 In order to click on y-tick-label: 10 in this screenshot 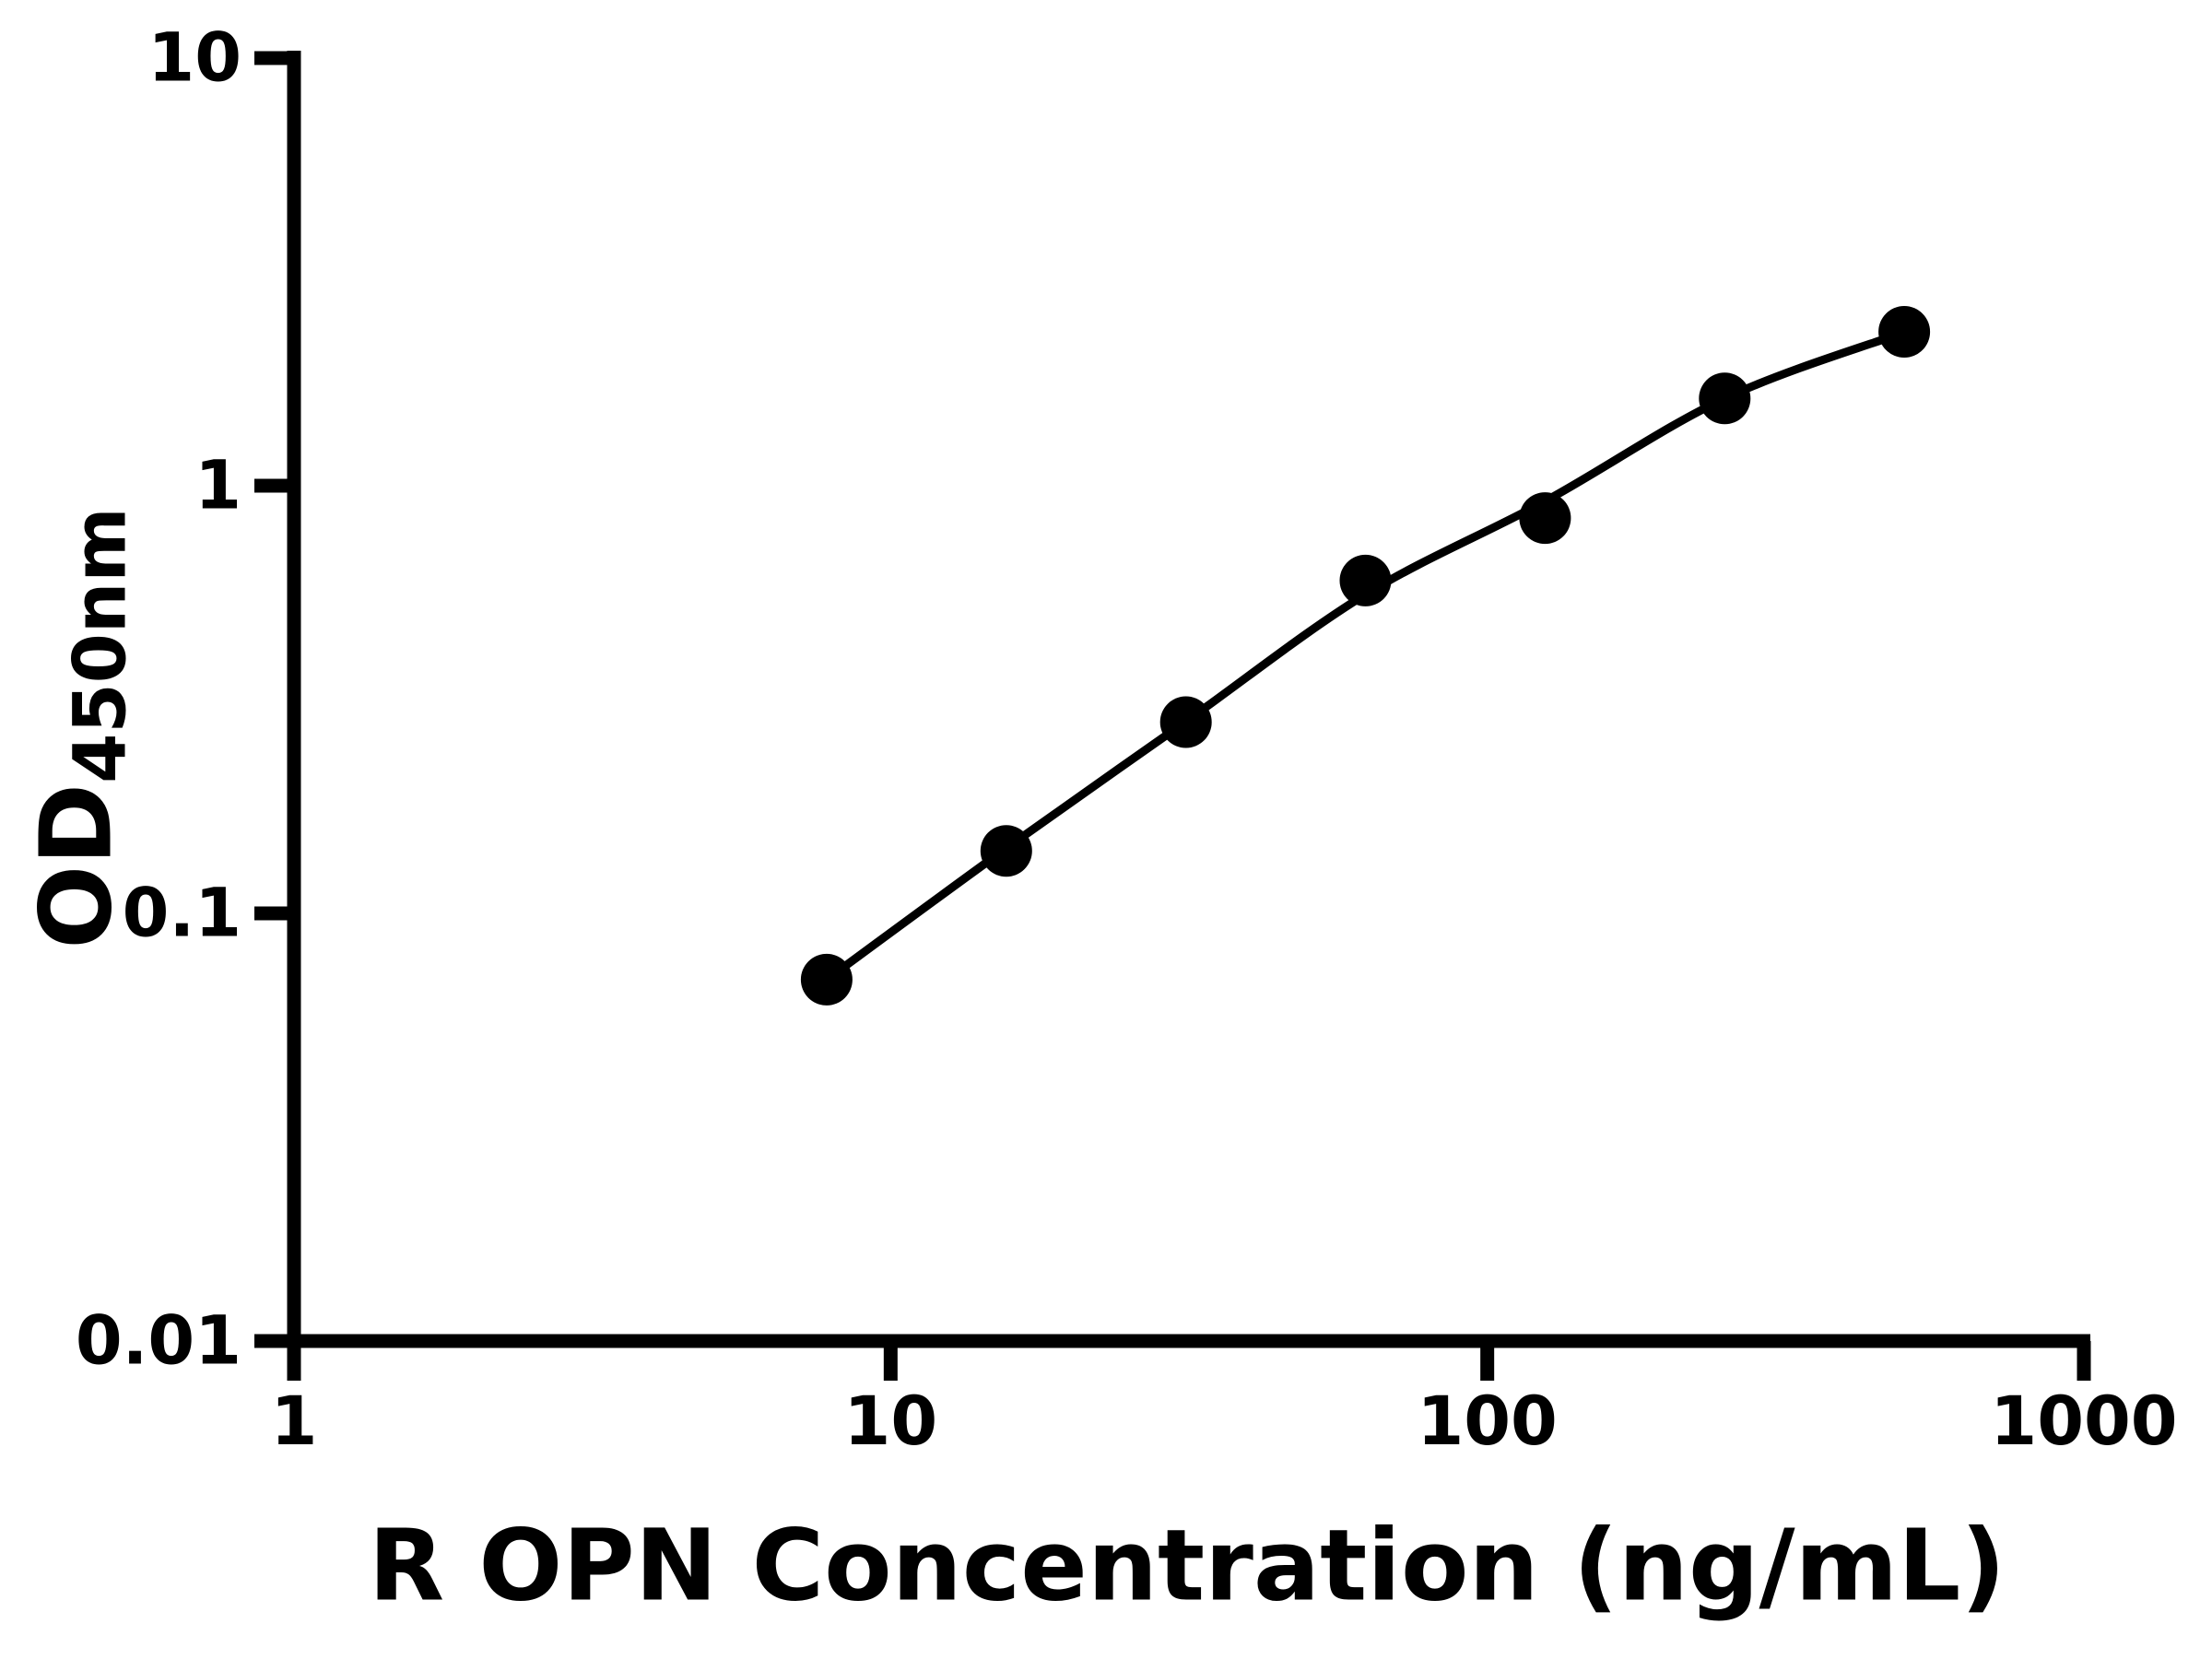, I will do `click(194, 58)`.